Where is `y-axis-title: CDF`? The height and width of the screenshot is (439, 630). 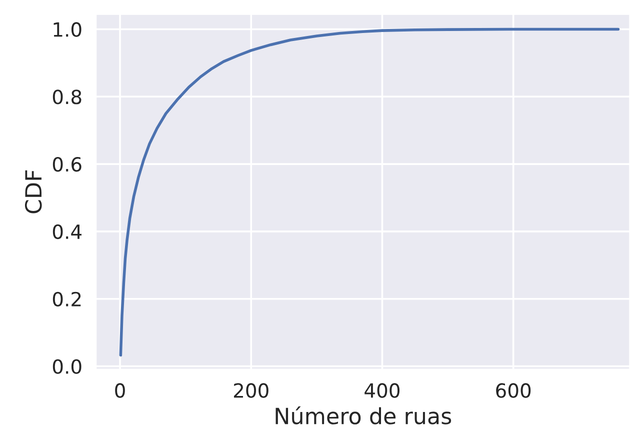 y-axis-title: CDF is located at coordinates (33, 192).